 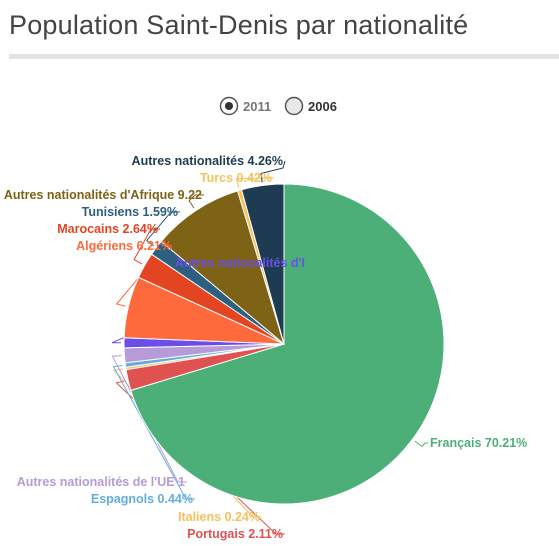 What do you see at coordinates (103, 195) in the screenshot?
I see `slice-label: Autres nationalités d'Afrique 9.22` at bounding box center [103, 195].